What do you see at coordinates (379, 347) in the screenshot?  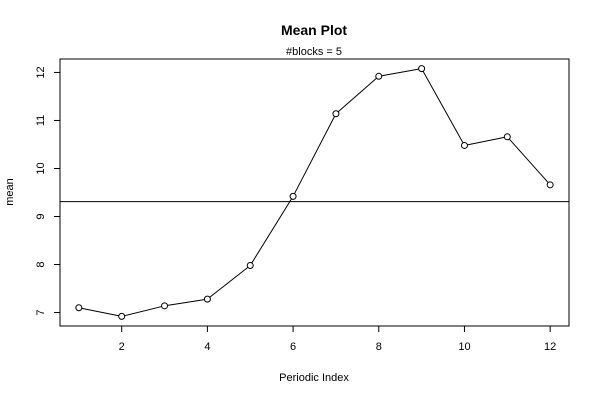 I see `x-tick-label: 8` at bounding box center [379, 347].